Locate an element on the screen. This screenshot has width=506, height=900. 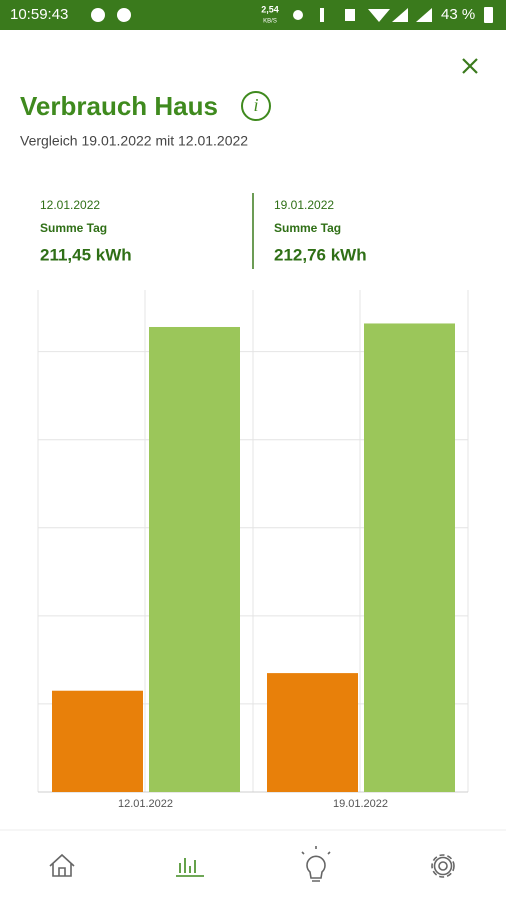
summary-value: 211,45 kWh is located at coordinates (86, 254).